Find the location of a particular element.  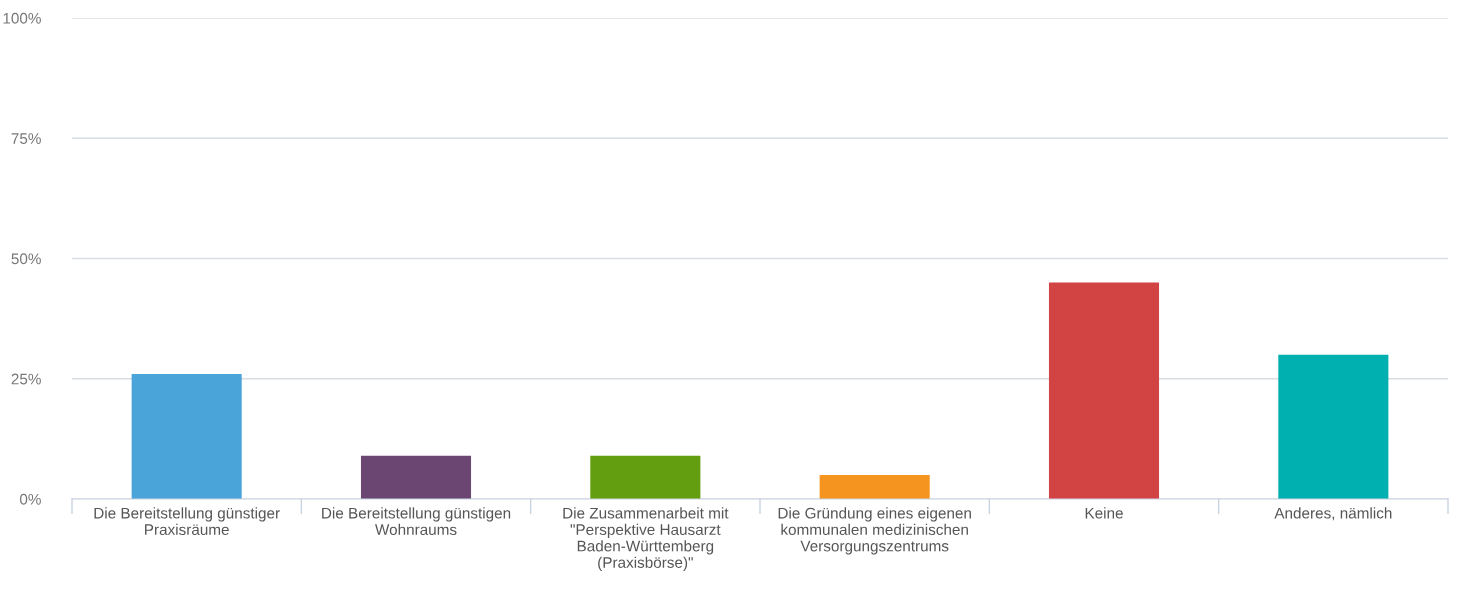

x-tick-label: Die Bereitstellung günstigen Wohnraums is located at coordinates (416, 521).